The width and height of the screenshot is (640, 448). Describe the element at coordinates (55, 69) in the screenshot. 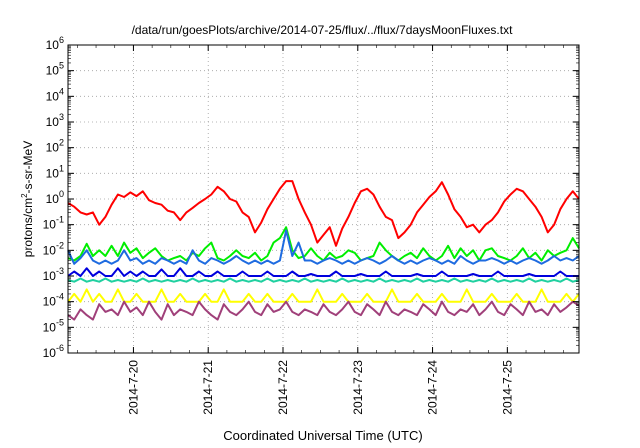

I see `y-tick-label: 10⁵` at that location.